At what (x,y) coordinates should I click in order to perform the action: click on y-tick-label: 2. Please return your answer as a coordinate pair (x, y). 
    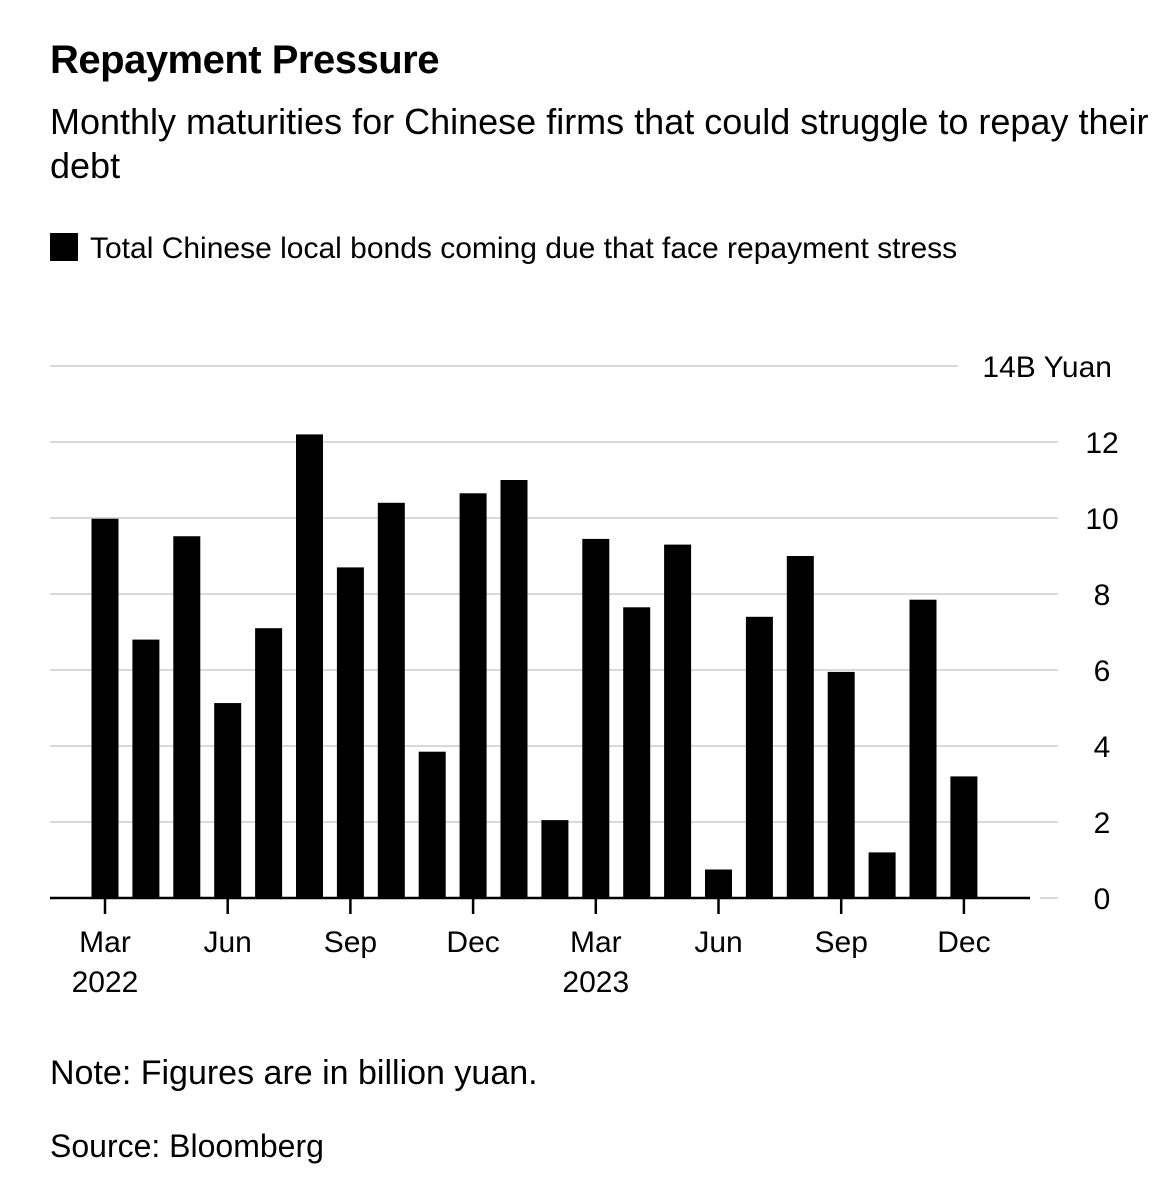
    Looking at the image, I should click on (1102, 823).